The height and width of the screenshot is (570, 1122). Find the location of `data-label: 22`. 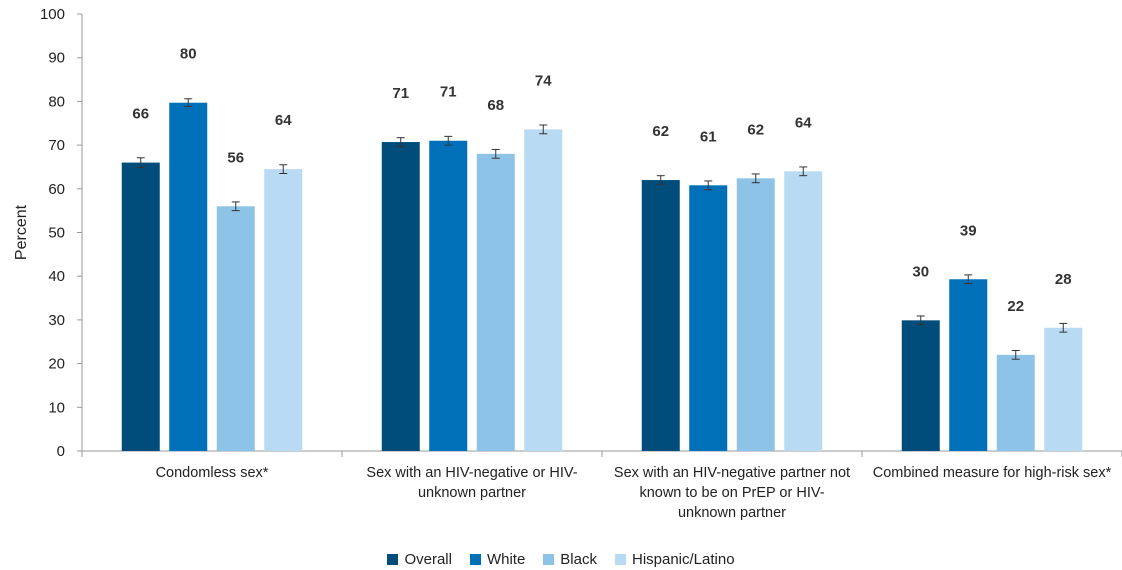

data-label: 22 is located at coordinates (1015, 306).